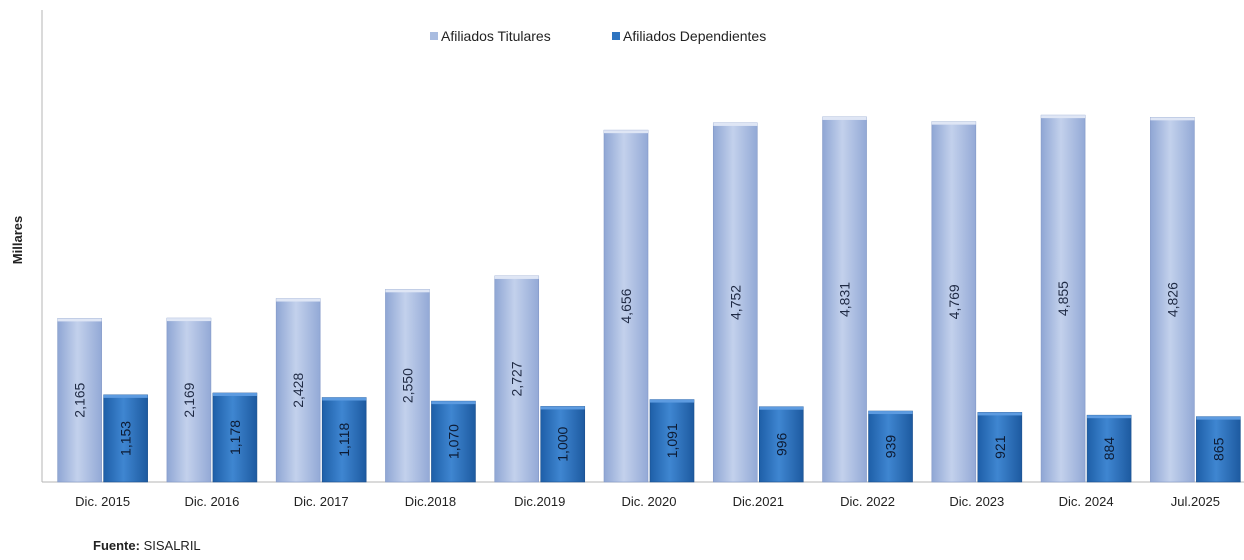 This screenshot has height=560, width=1244. What do you see at coordinates (616, 36) in the screenshot?
I see `legend-swatch-dependientes` at bounding box center [616, 36].